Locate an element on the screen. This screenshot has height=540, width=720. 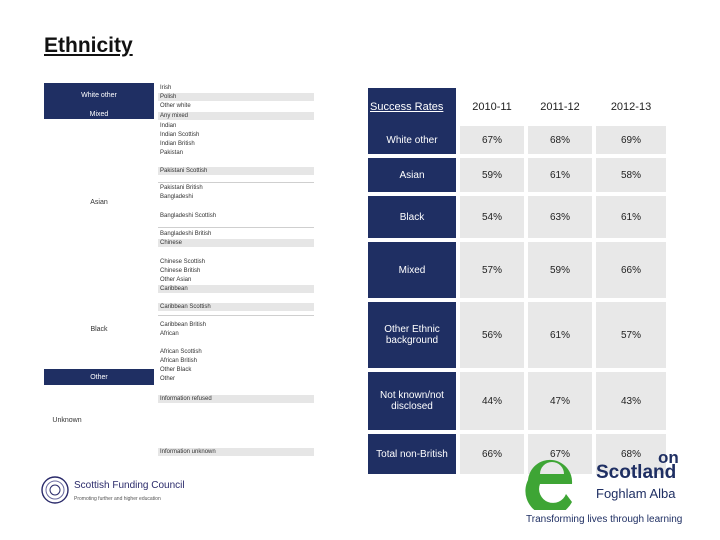
education-scotland-e-icon is located at coordinates (549, 484).